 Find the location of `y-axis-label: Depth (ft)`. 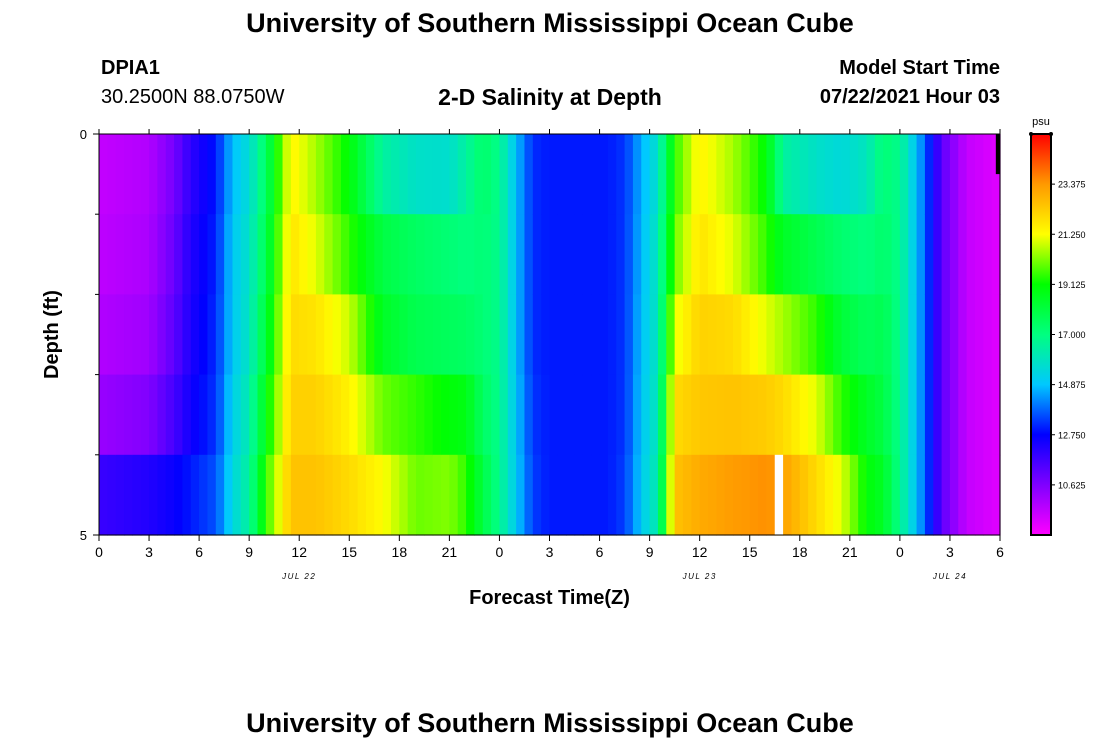

y-axis-label: Depth (ft) is located at coordinates (52, 334).